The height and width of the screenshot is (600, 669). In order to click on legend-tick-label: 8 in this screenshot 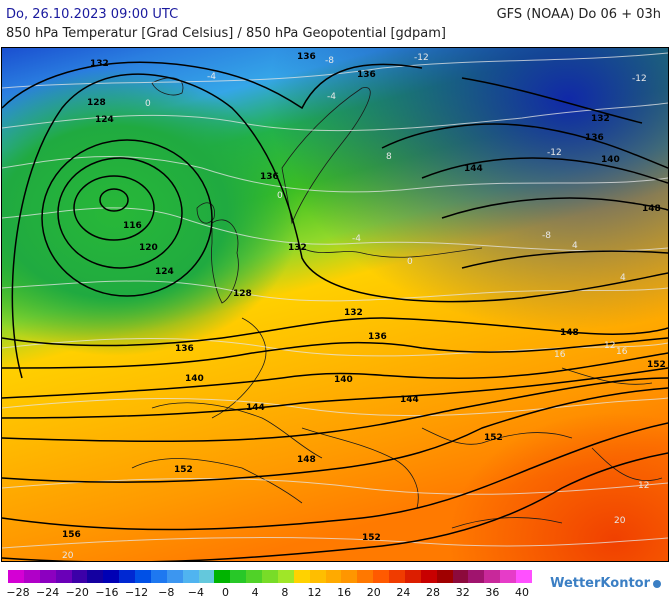, I will do `click(285, 592)`.